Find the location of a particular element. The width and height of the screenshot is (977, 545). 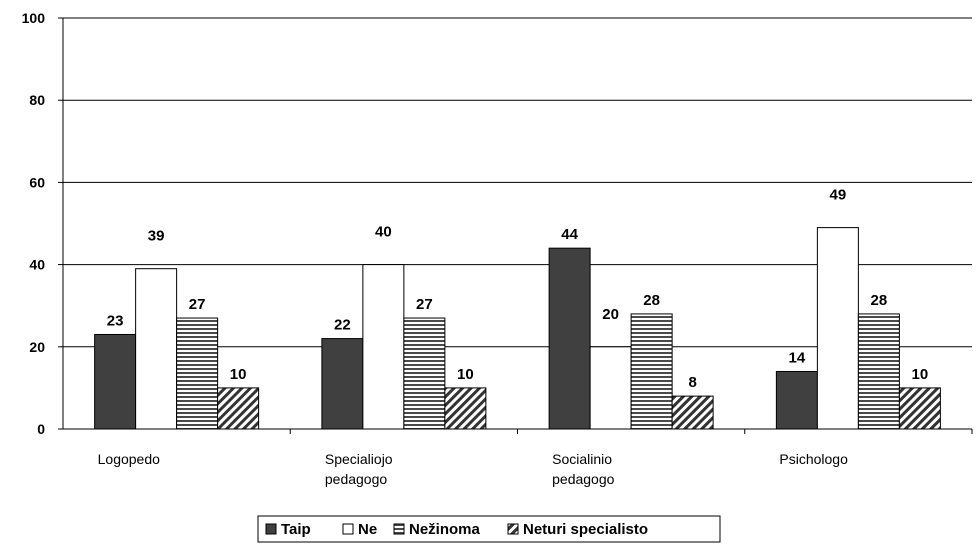

data-label: 49 is located at coordinates (838, 195).